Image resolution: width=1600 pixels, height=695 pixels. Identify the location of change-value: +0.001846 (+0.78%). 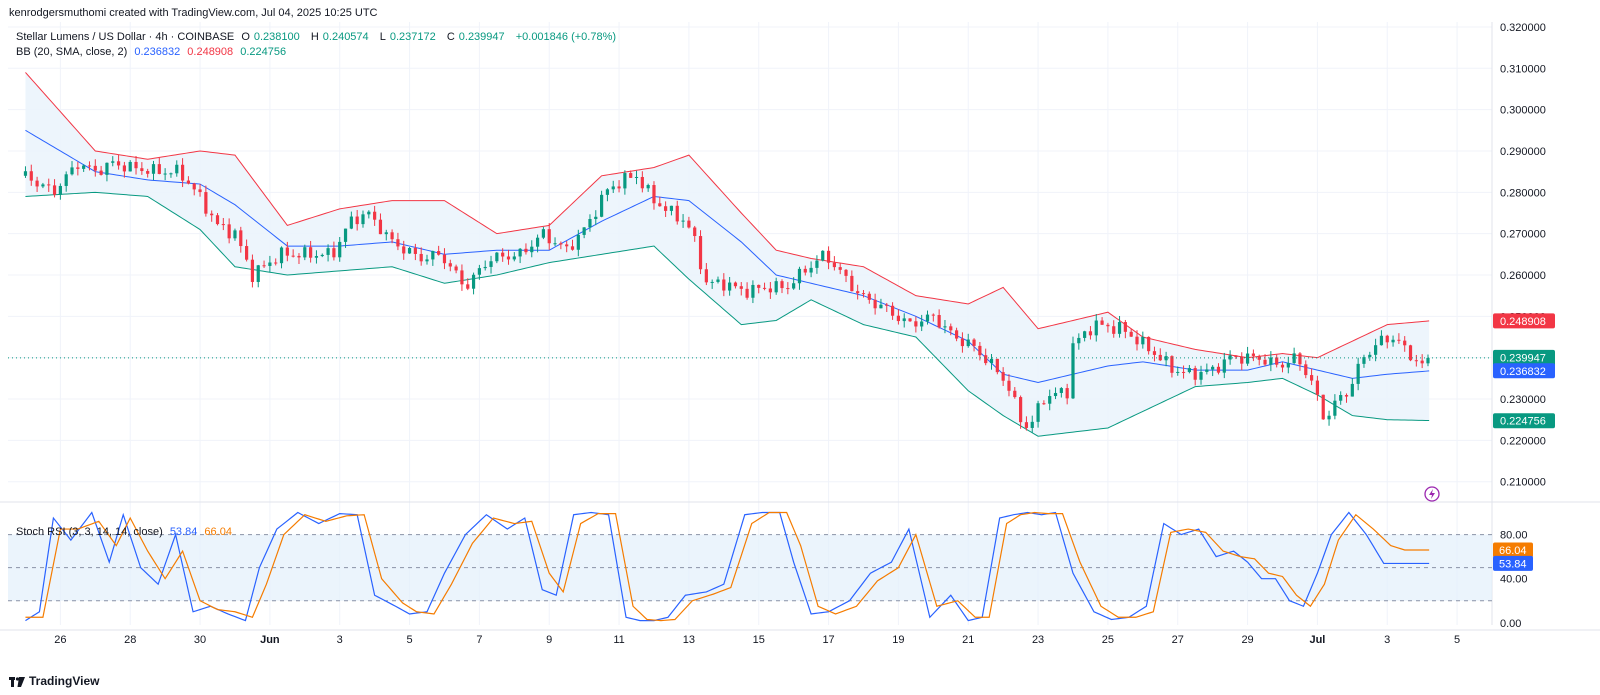
(566, 37).